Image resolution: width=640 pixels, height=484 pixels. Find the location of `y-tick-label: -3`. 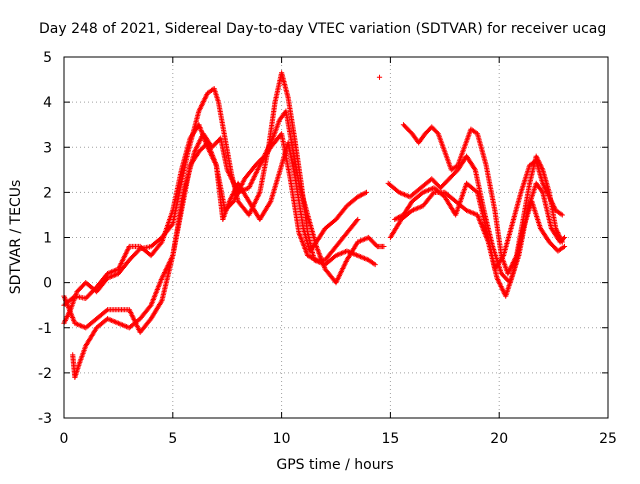

y-tick-label: -3 is located at coordinates (45, 419).